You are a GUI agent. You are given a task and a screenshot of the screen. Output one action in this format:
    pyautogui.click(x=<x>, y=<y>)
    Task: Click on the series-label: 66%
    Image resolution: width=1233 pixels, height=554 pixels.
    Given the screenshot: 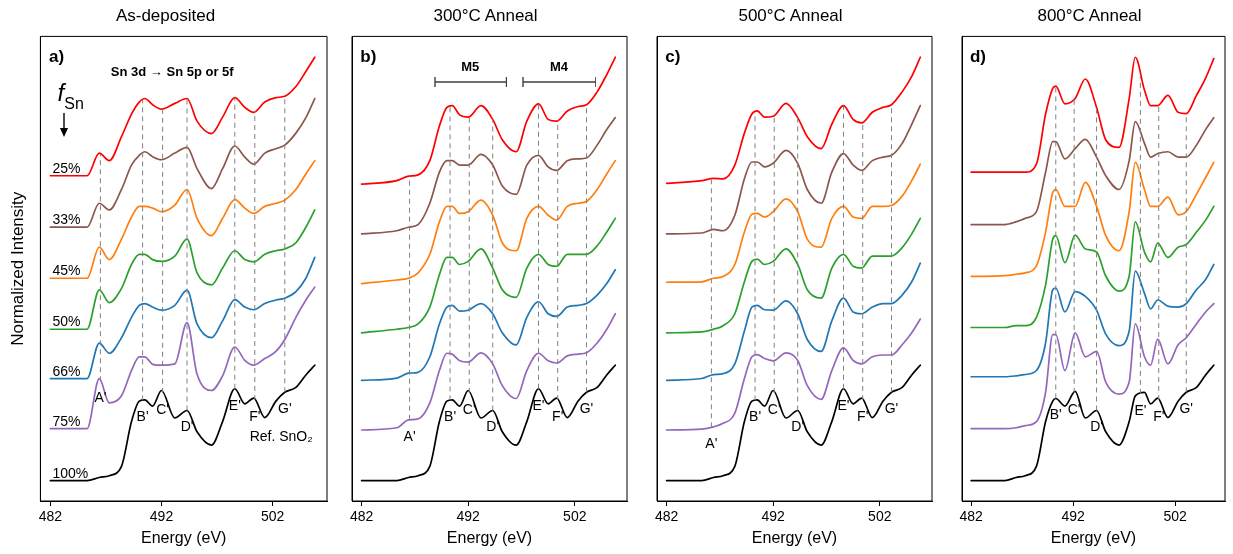 What is the action you would take?
    pyautogui.click(x=66, y=370)
    